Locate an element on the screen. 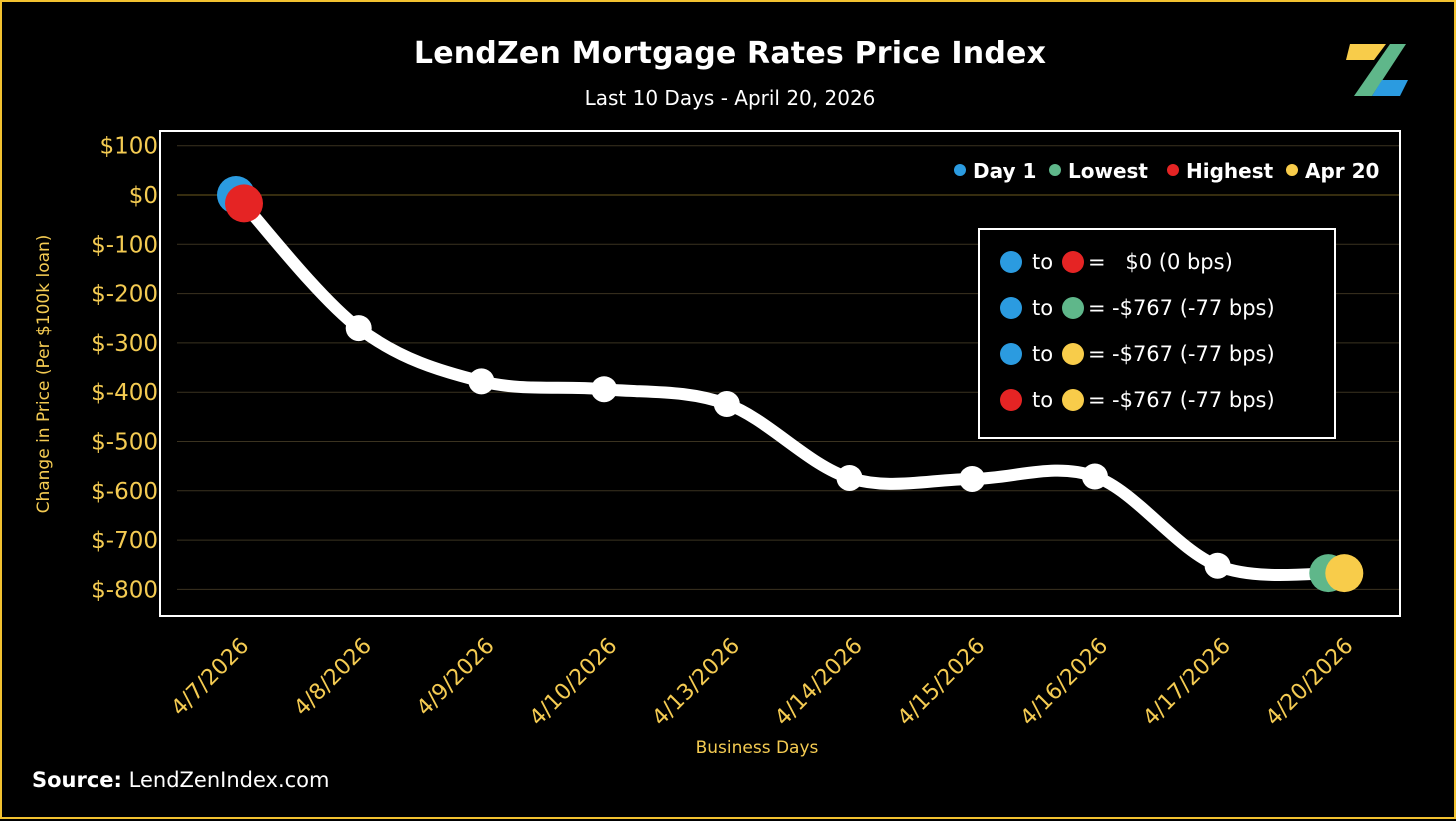 The height and width of the screenshot is (821, 1456). comparison-value: $0 (0 bps) is located at coordinates (1172, 262).